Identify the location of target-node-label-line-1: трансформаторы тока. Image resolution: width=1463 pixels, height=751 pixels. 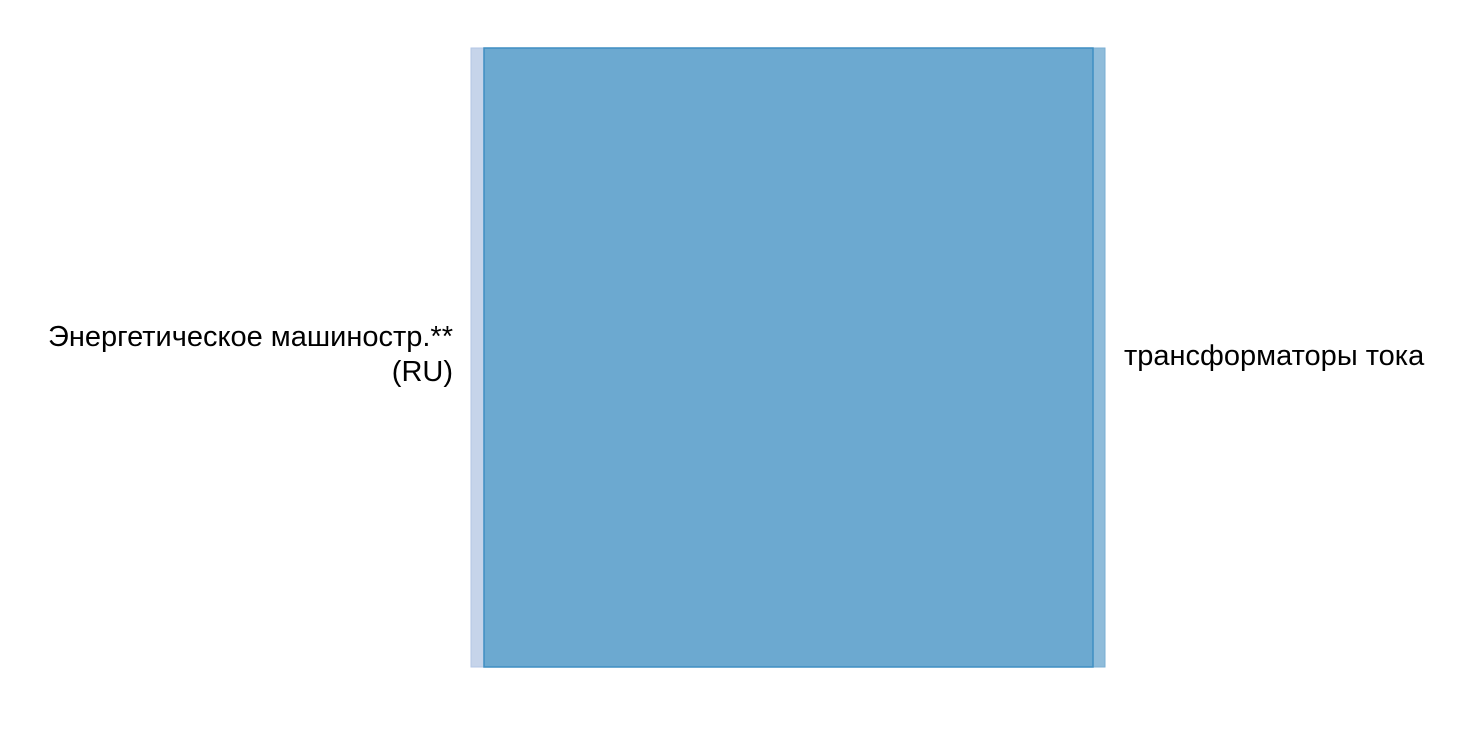
(1274, 356).